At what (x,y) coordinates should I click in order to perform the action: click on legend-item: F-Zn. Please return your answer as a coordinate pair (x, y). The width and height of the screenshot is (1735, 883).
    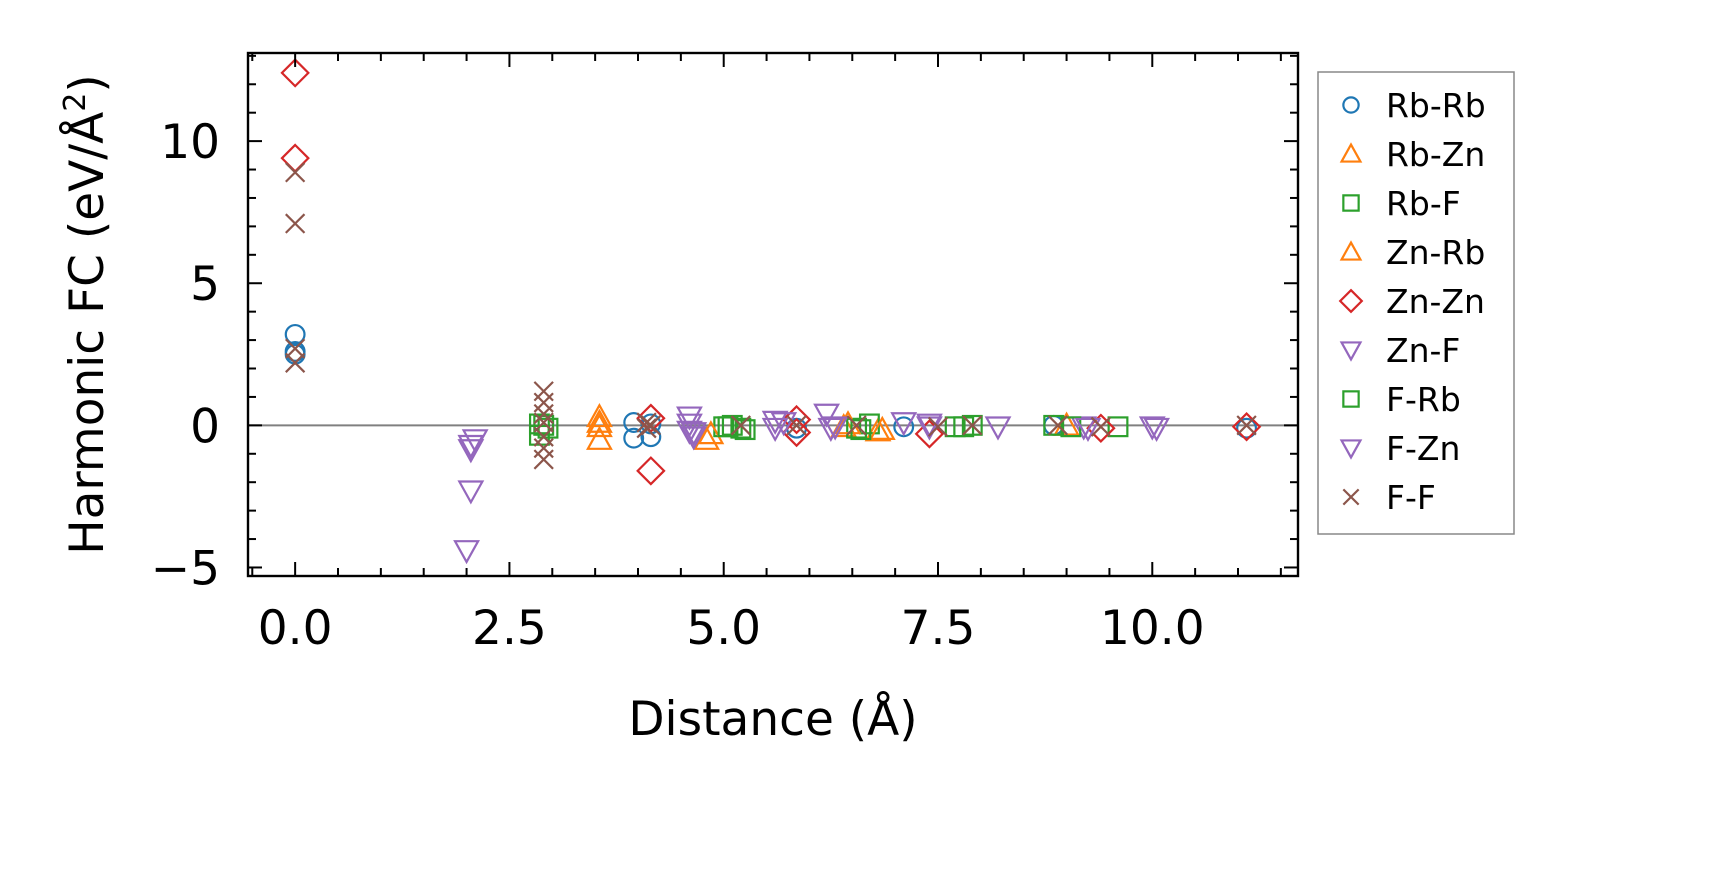
    Looking at the image, I should click on (1399, 448).